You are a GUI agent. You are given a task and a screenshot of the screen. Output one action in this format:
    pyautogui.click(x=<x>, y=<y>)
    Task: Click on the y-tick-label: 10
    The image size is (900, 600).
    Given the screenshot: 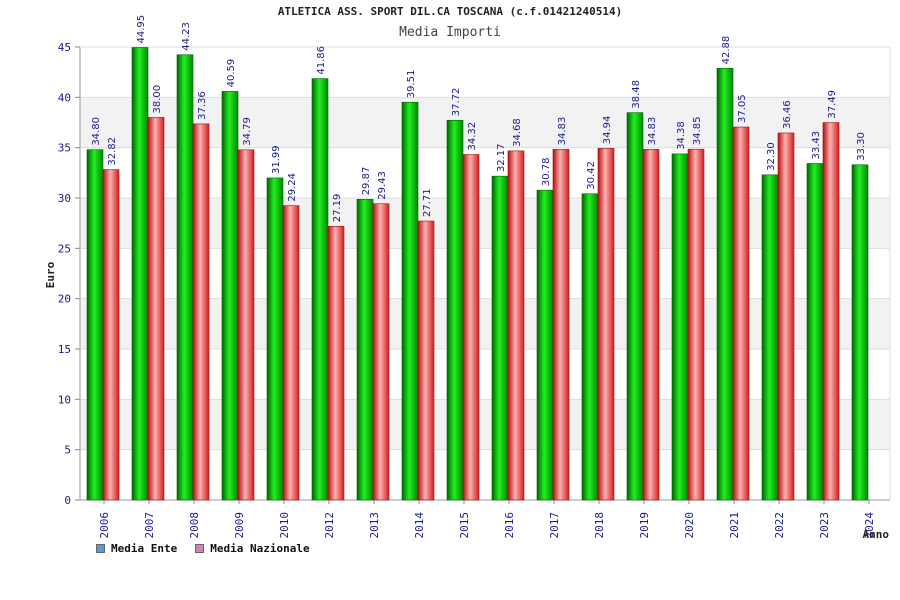 What is the action you would take?
    pyautogui.click(x=64, y=399)
    